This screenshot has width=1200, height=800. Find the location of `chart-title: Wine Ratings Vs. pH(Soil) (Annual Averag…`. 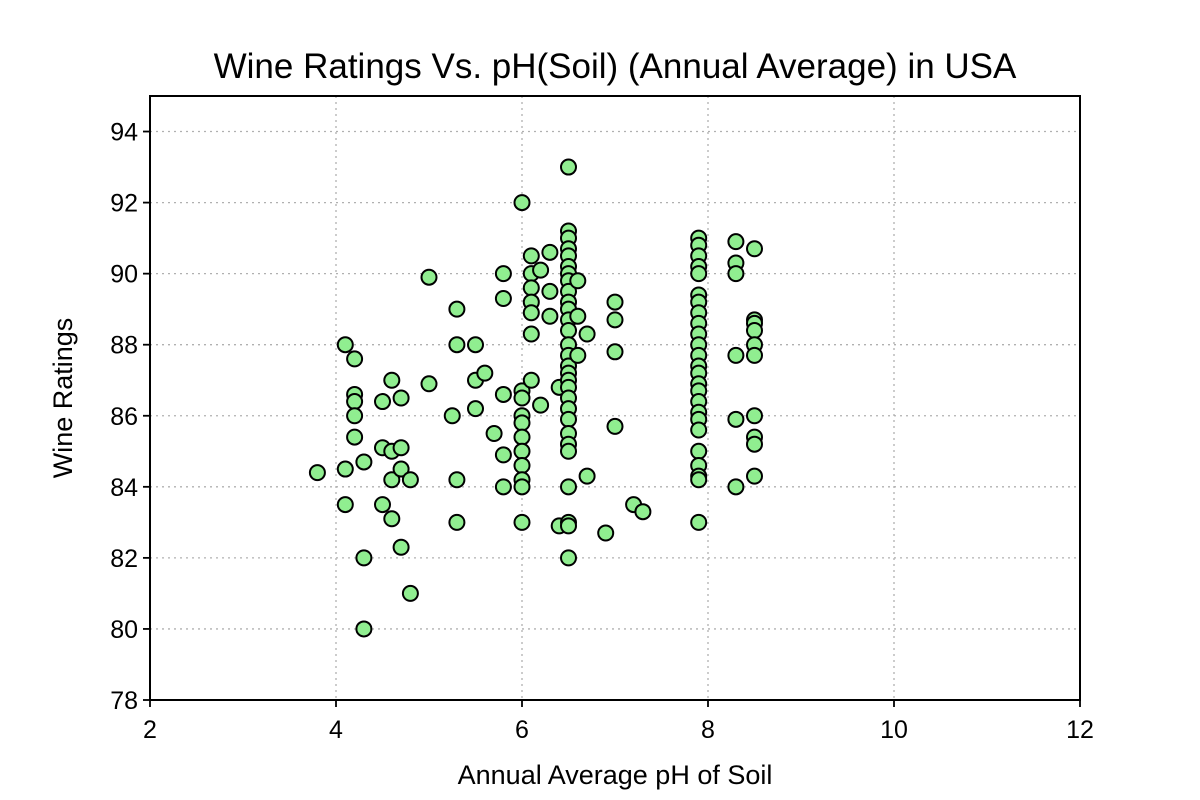

chart-title: Wine Ratings Vs. pH(Soil) (Annual Averag… is located at coordinates (615, 66).